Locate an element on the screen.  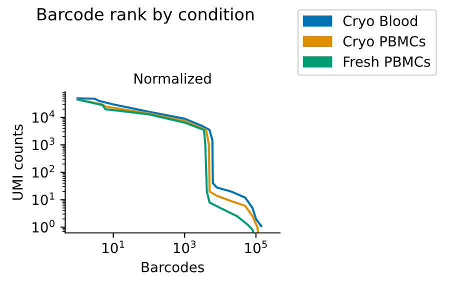
legend-label: Cryo Blood is located at coordinates (380, 22).